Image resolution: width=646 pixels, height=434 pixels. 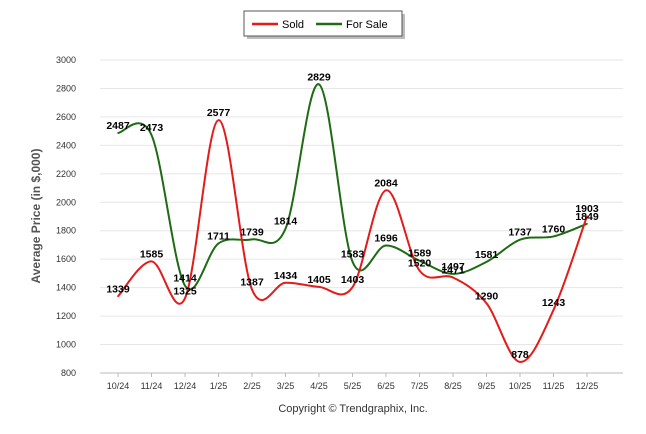 I want to click on data-label-sold: 2084, so click(x=386, y=183).